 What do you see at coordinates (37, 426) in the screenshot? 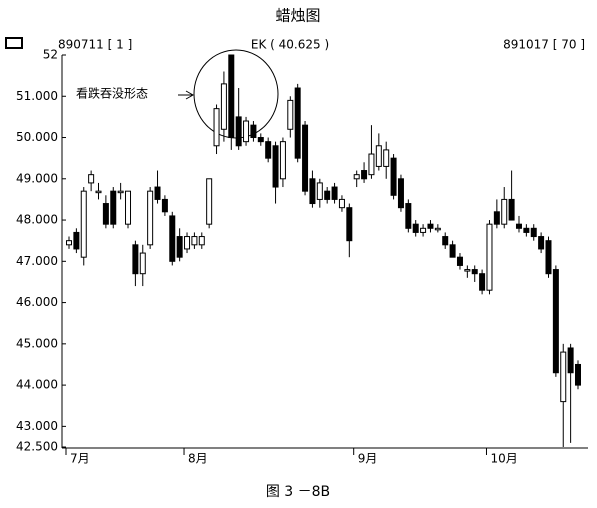
I see `y-tick-label: 43.000` at bounding box center [37, 426].